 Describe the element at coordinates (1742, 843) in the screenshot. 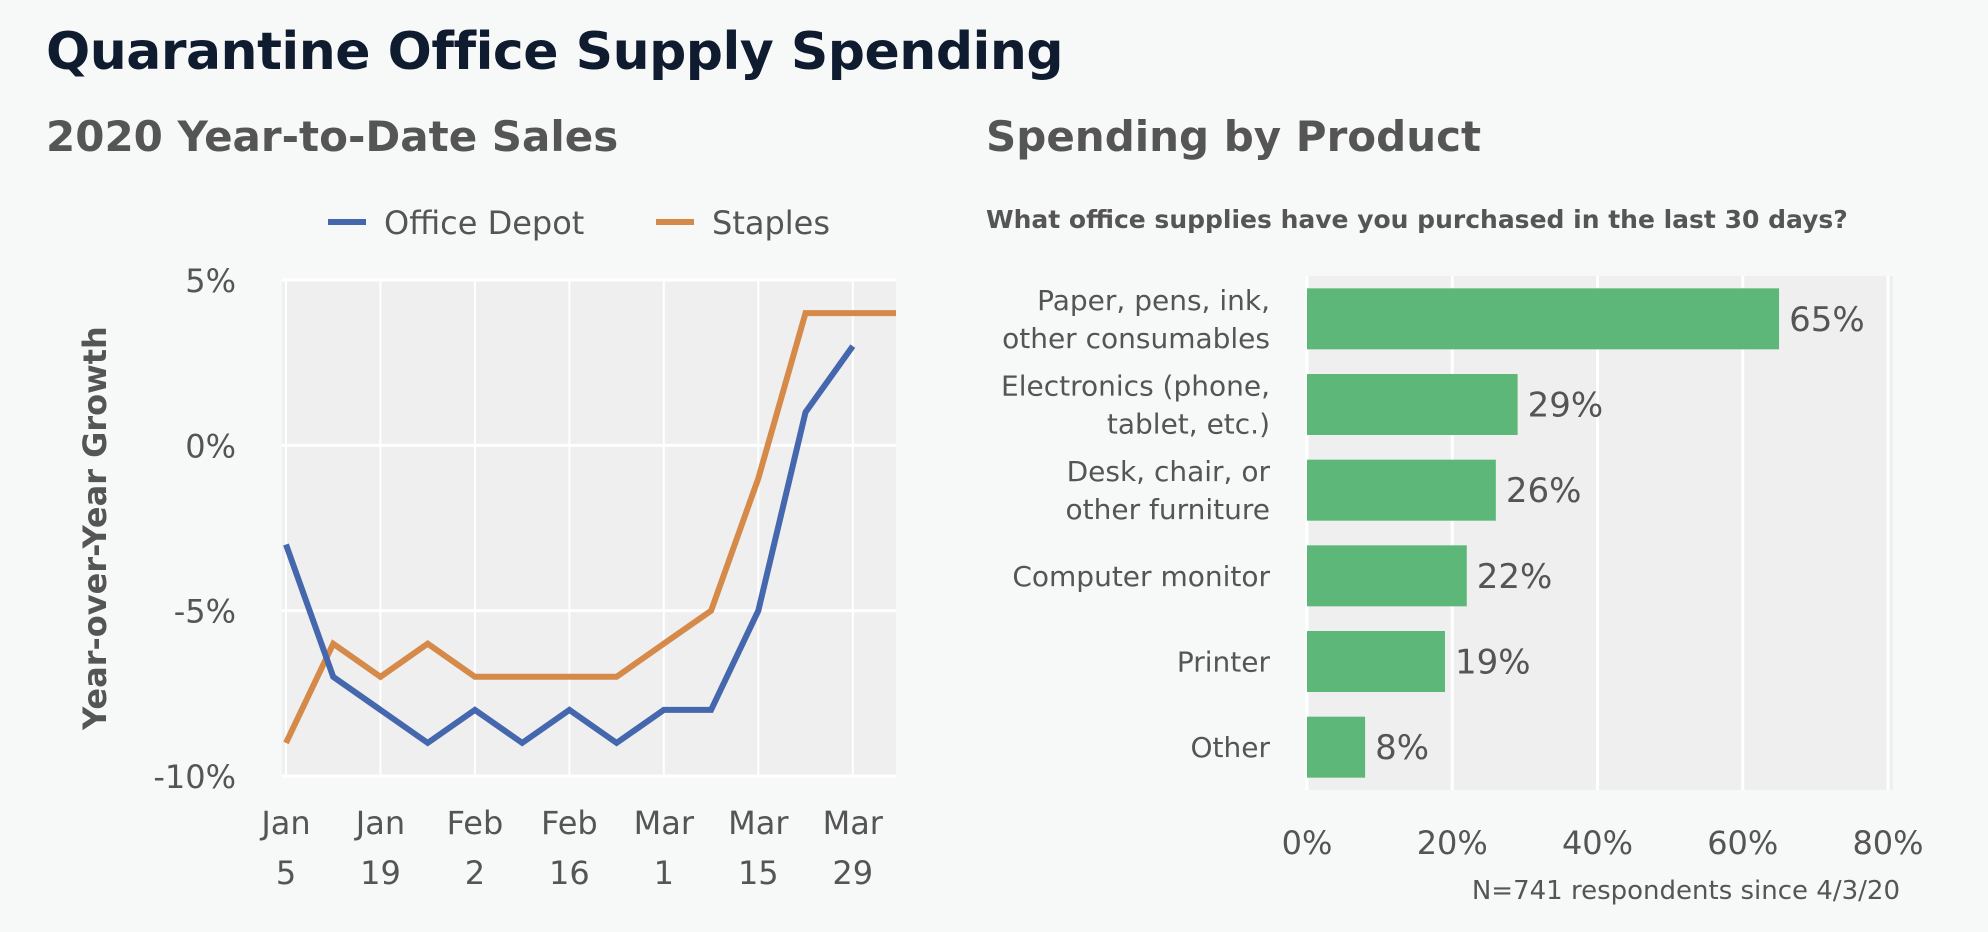

I see `bar-x-tick-label: 60%` at that location.